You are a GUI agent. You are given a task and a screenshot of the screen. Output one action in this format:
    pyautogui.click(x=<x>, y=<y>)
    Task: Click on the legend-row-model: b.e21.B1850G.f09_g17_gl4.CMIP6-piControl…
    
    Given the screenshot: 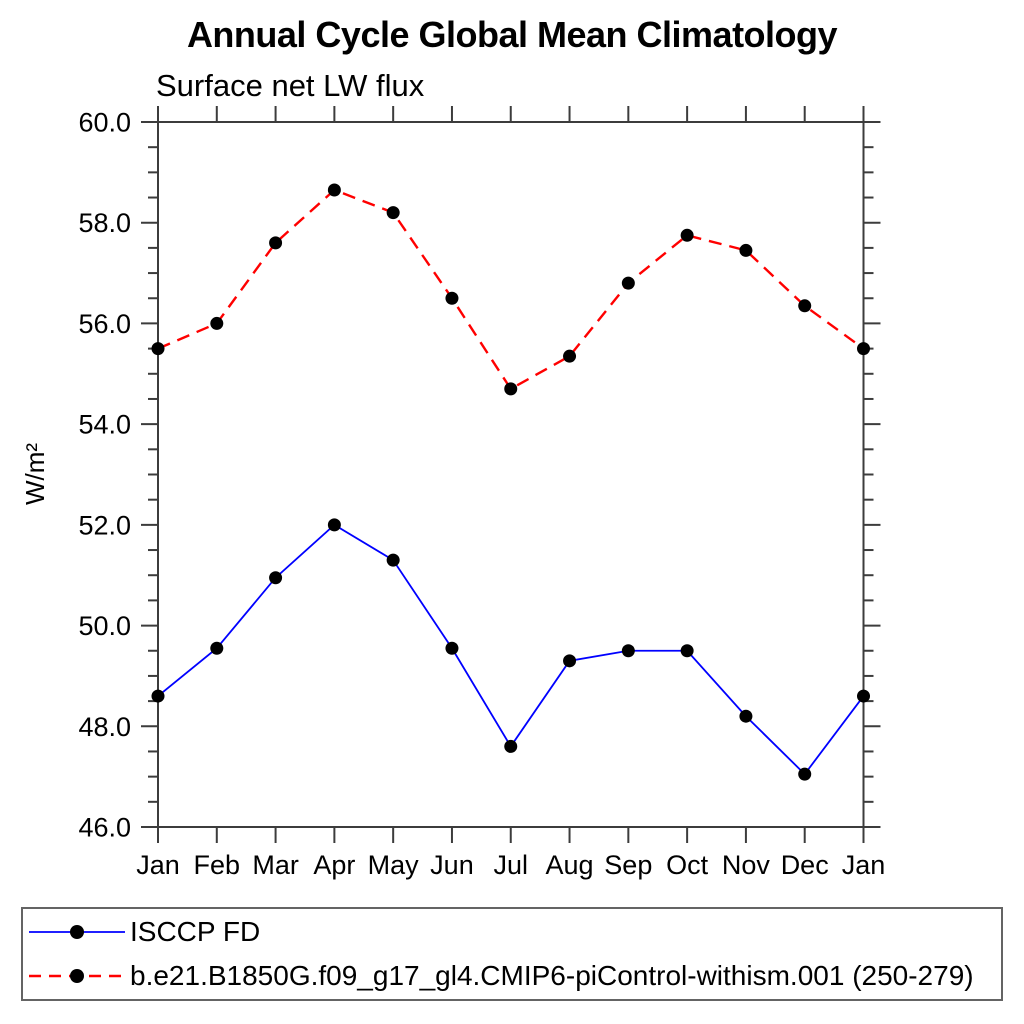 What is the action you would take?
    pyautogui.click(x=514, y=976)
    